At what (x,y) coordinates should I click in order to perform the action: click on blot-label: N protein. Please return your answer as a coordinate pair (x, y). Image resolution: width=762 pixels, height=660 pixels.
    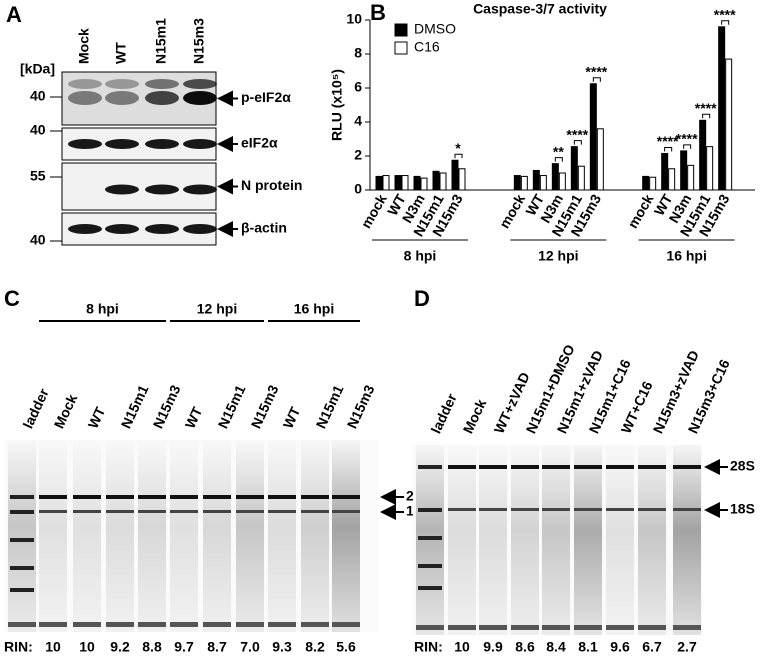
    Looking at the image, I should click on (271, 185).